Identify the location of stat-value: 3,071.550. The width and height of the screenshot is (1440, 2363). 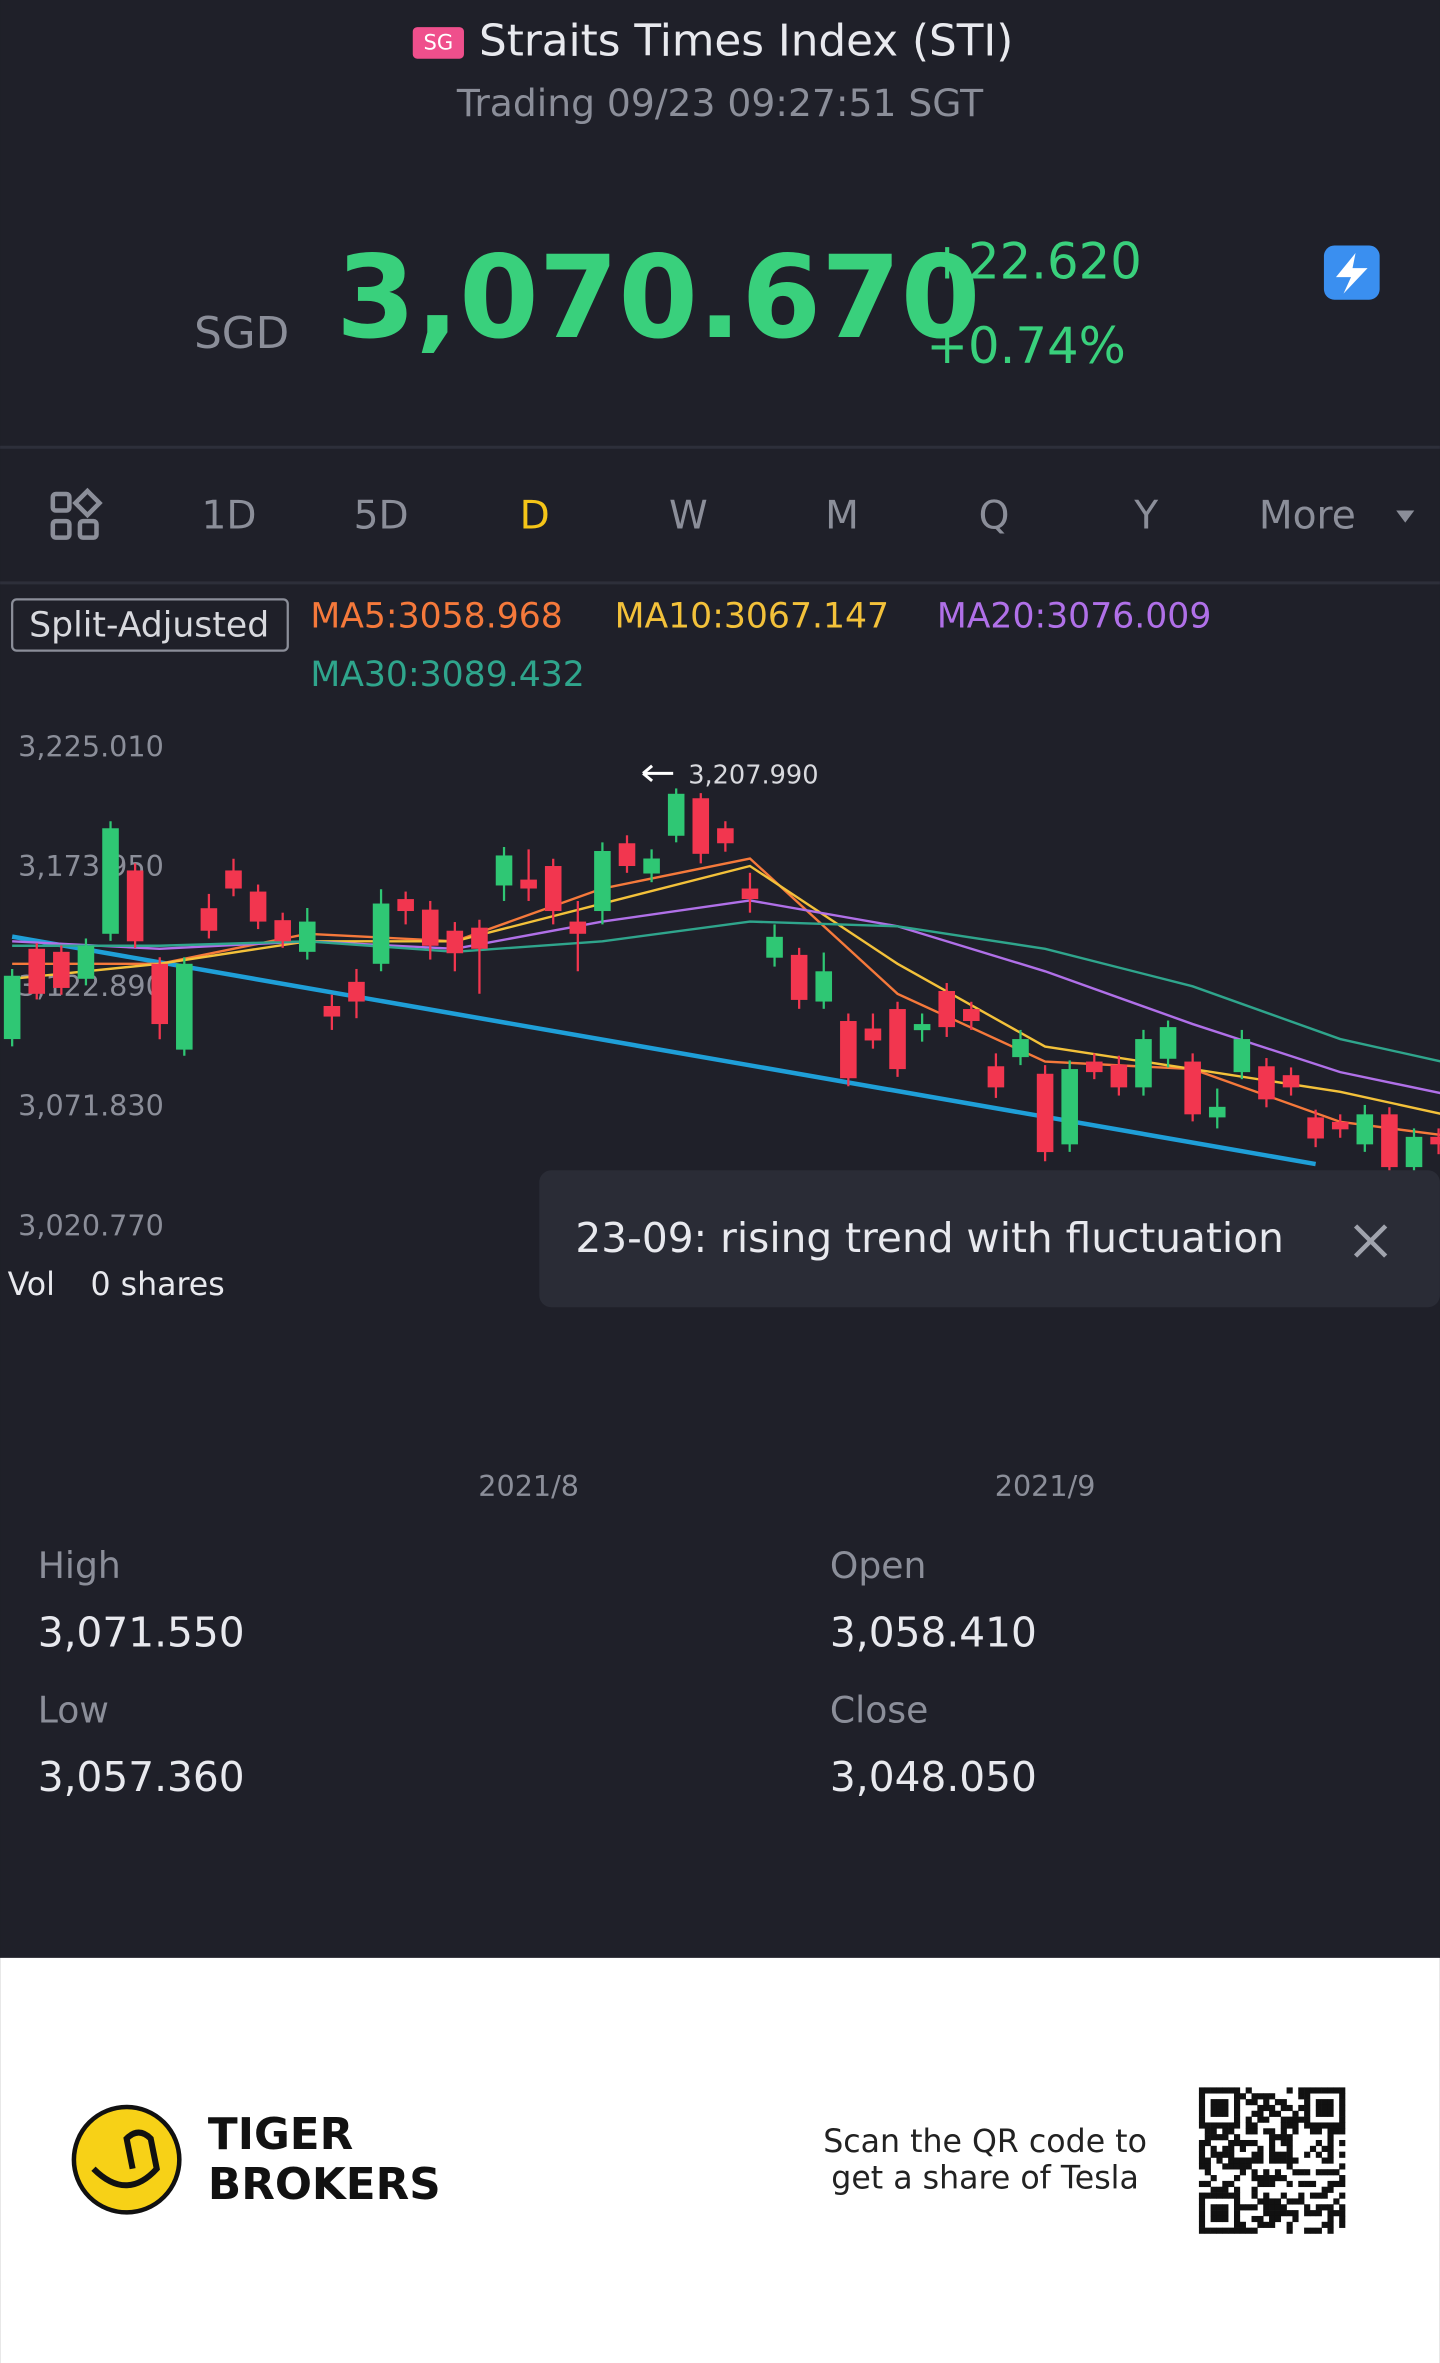
(141, 1633).